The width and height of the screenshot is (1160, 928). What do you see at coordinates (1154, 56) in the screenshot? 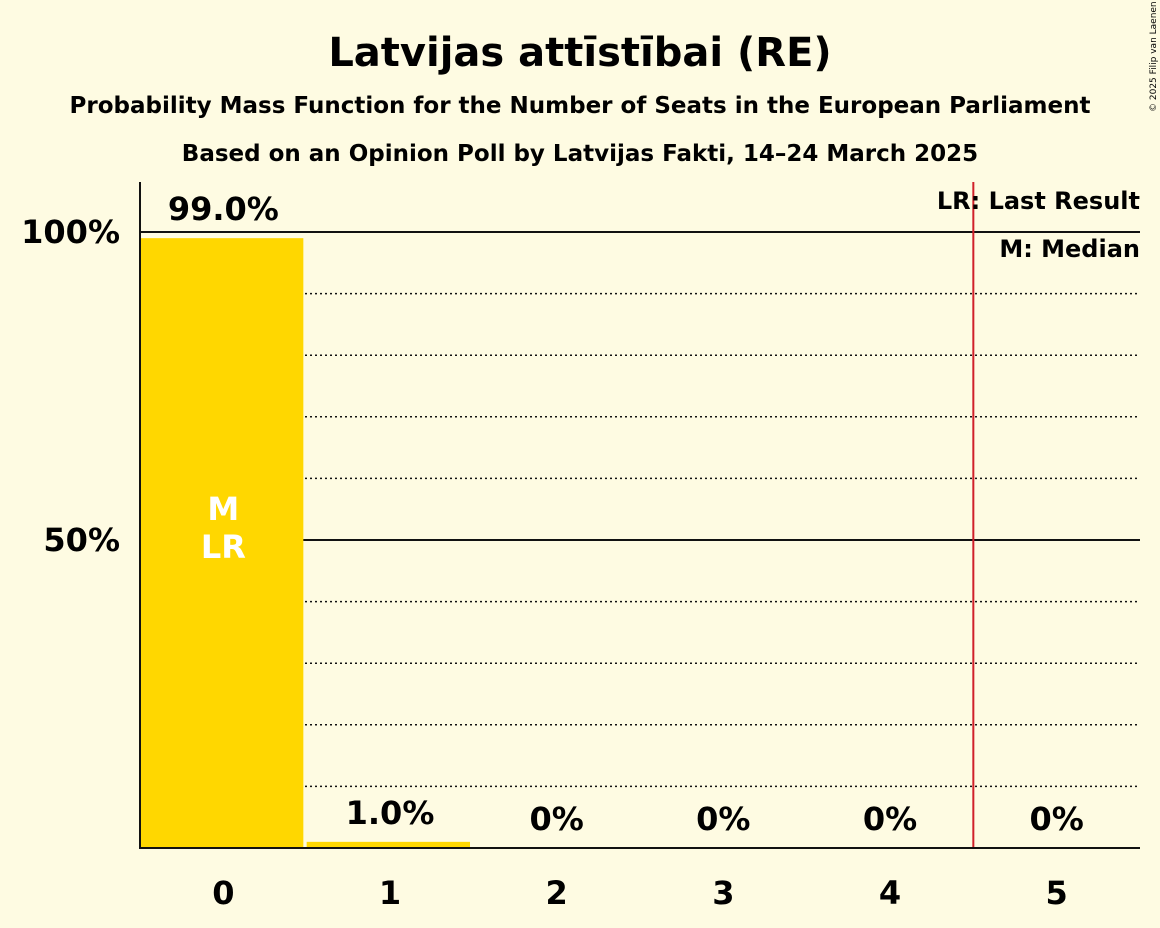
I see `copyright-credit: © 2025 Filip van Laenen` at bounding box center [1154, 56].